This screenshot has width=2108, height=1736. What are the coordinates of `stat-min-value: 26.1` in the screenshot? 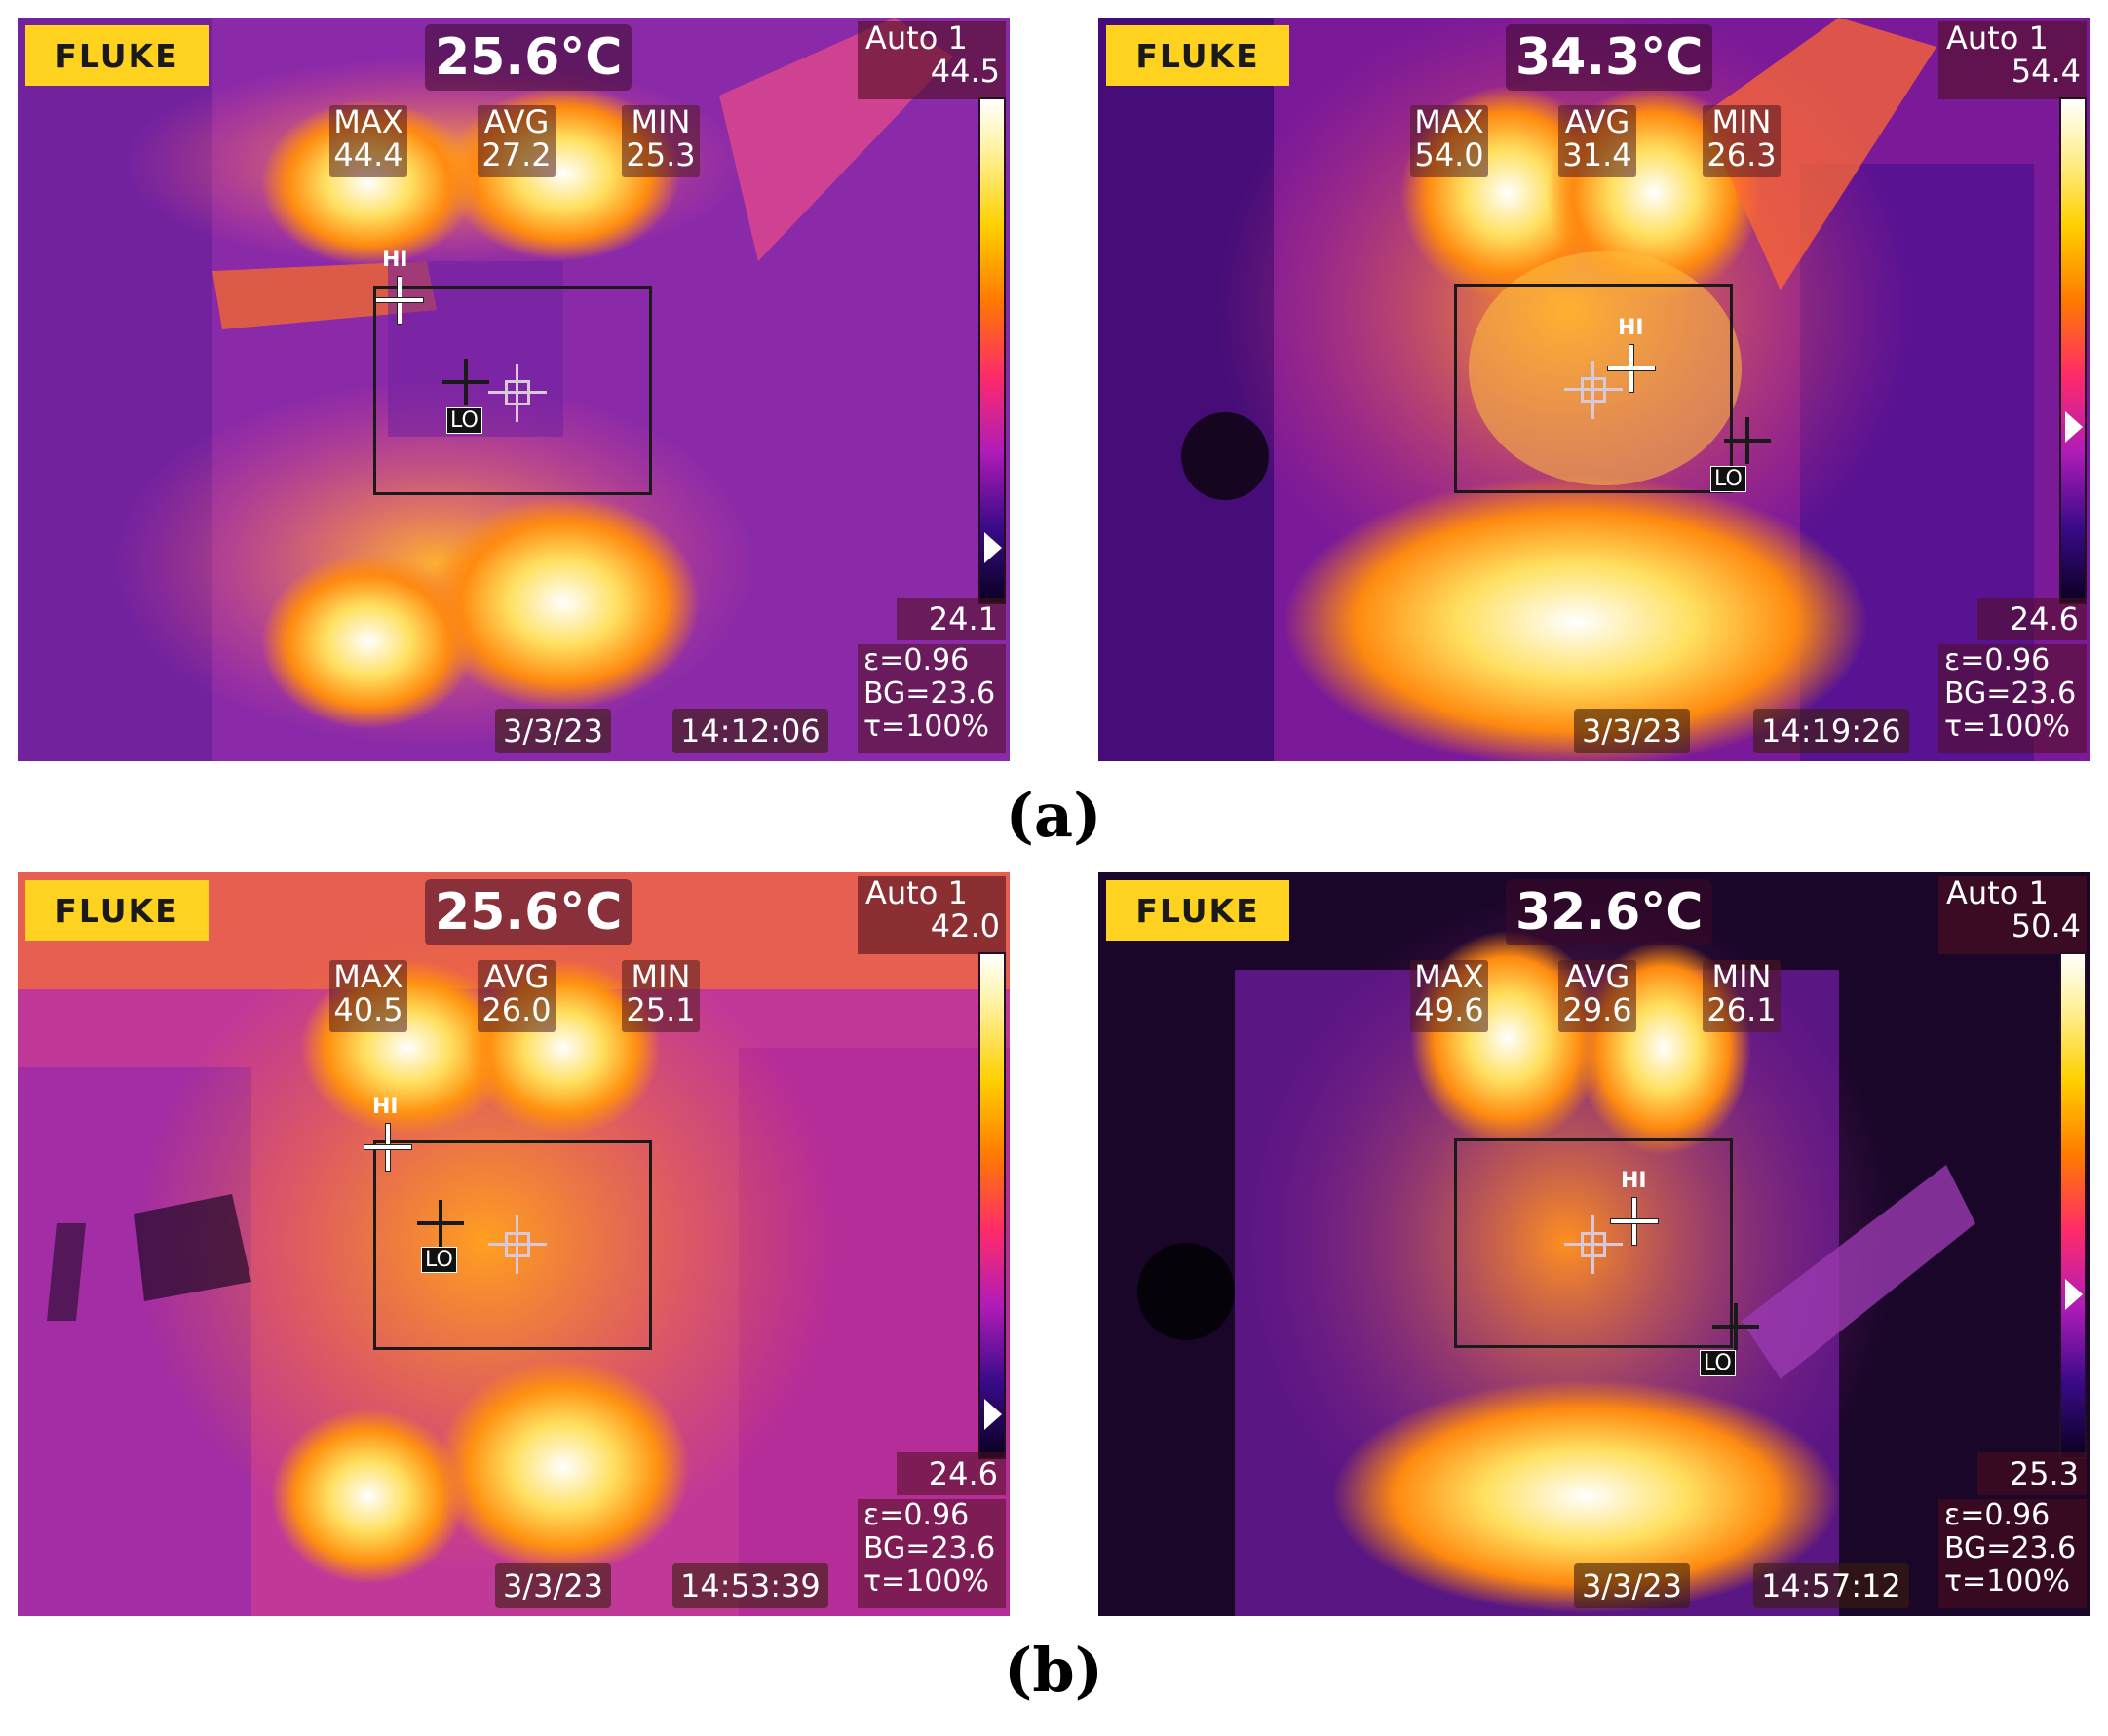 It's located at (1741, 1009).